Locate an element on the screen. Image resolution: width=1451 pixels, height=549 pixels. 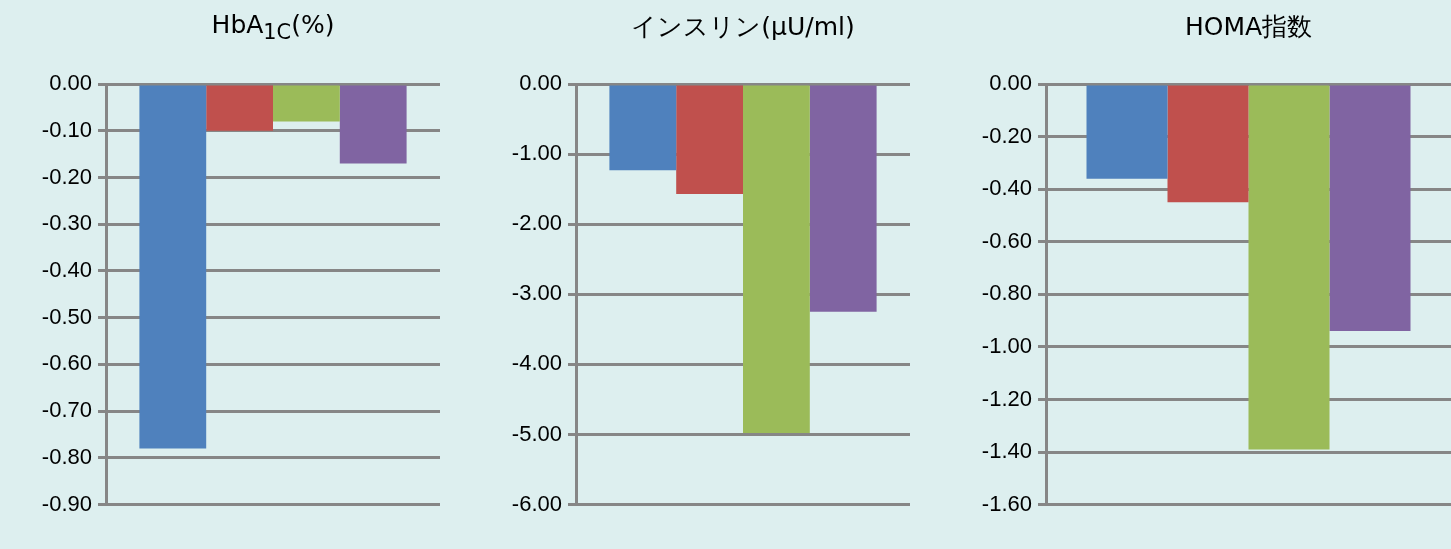
y-tick-label: -0.50 is located at coordinates (66, 316).